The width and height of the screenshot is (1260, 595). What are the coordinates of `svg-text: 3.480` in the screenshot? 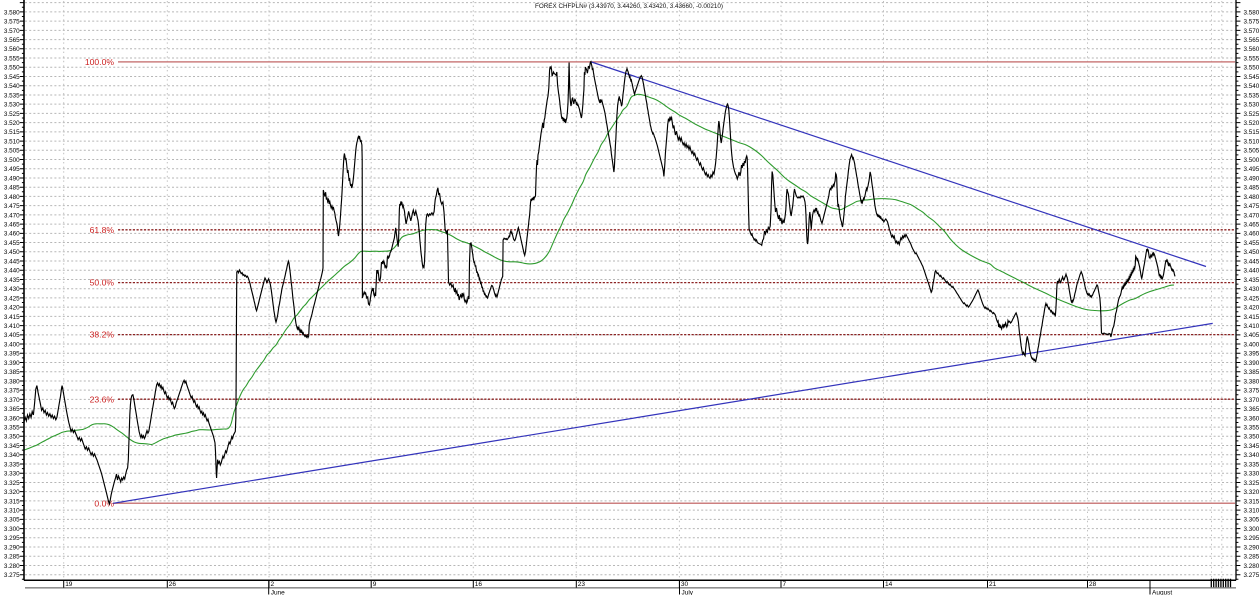 It's located at (12, 197).